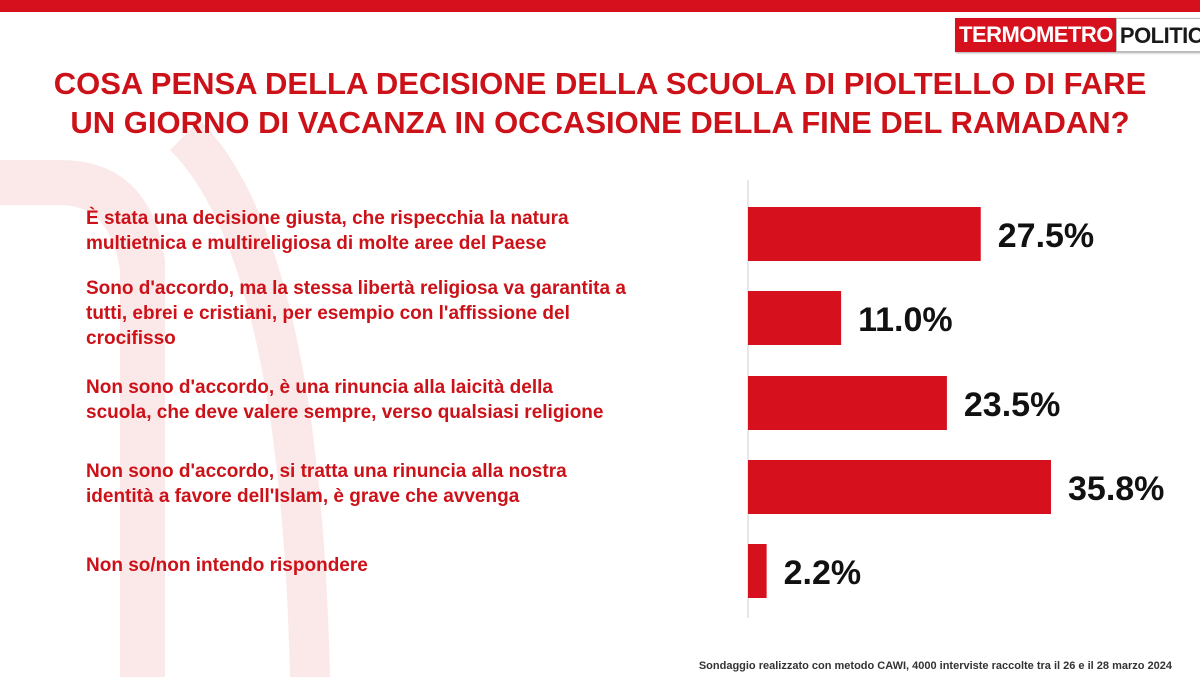  What do you see at coordinates (1012, 405) in the screenshot?
I see `value-label-3: 23.5%` at bounding box center [1012, 405].